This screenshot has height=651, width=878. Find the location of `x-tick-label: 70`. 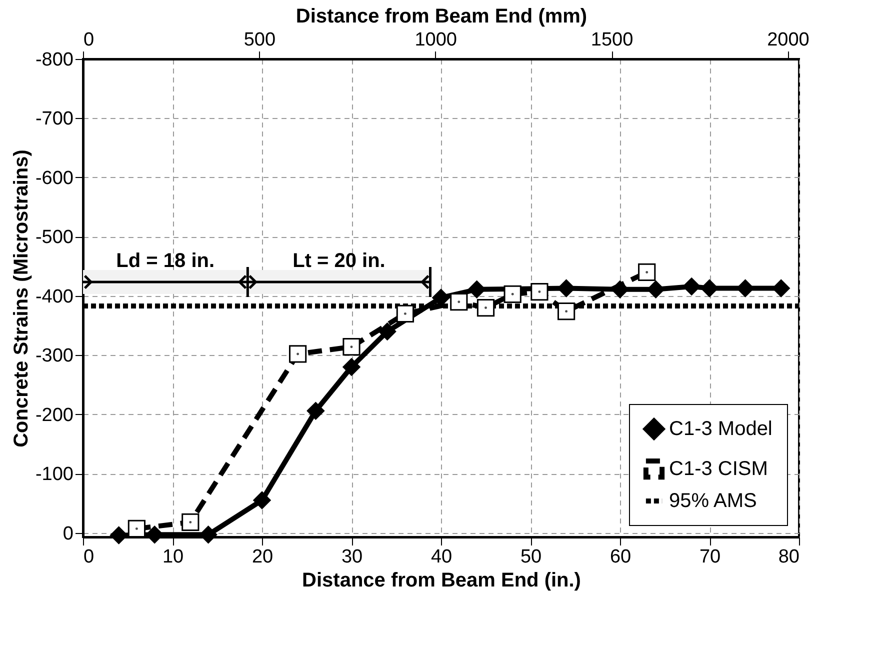

x-tick-label: 70 is located at coordinates (710, 557).